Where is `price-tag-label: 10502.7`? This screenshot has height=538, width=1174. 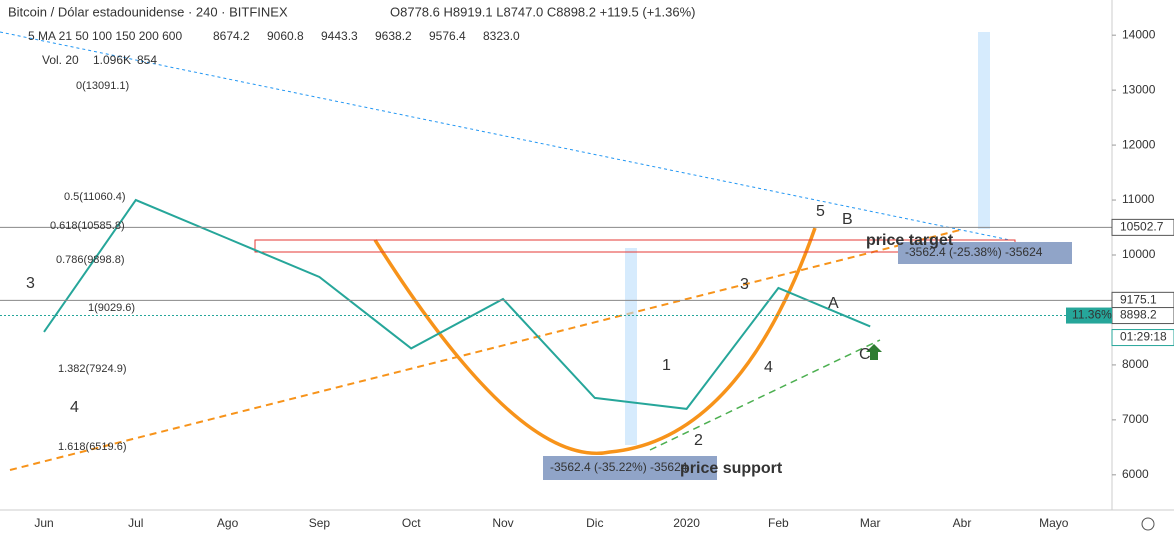 price-tag-label: 10502.7 is located at coordinates (1142, 227).